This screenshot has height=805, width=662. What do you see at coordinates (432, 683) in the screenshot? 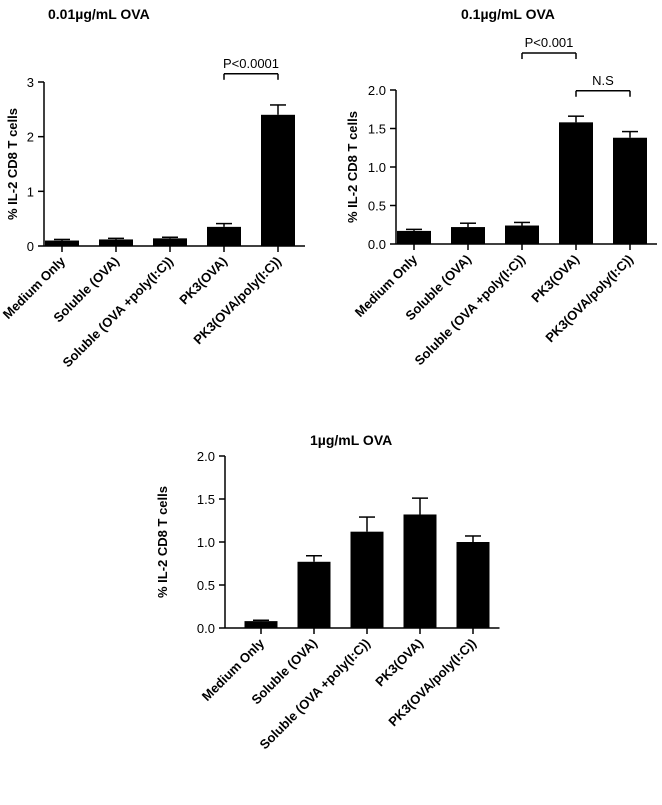
I see `category-label: PK3(OVA/poly(I:C))` at bounding box center [432, 683].